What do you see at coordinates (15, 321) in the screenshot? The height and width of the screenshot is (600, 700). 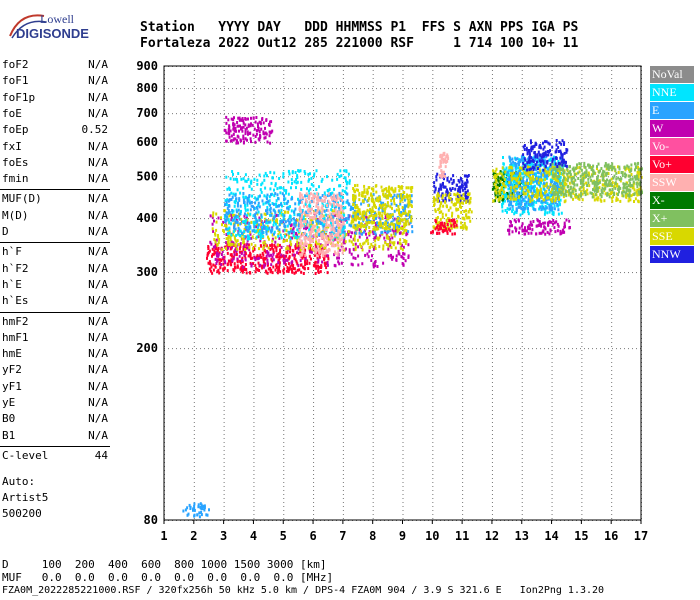 I see `param-name: hmF2` at bounding box center [15, 321].